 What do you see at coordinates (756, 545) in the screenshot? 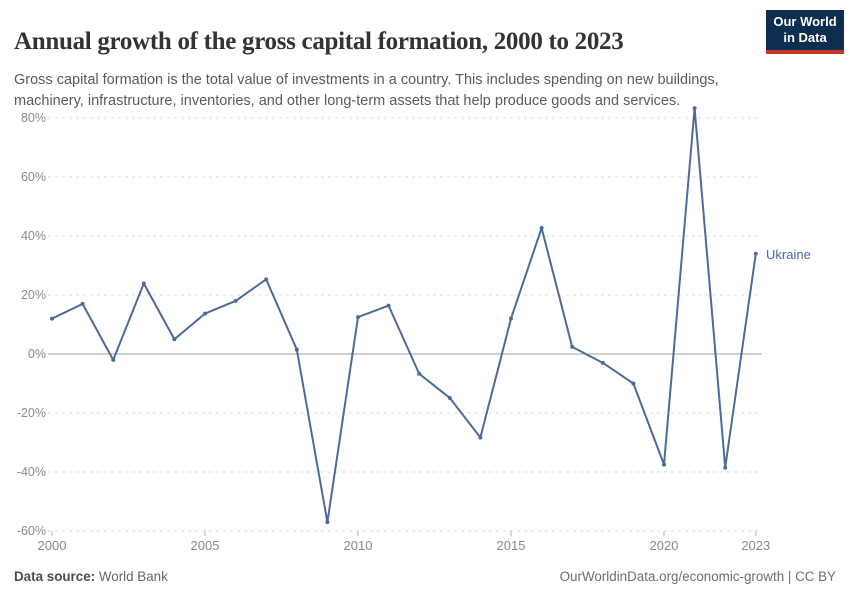
I see `x-axis-tick-label: 2023` at bounding box center [756, 545].